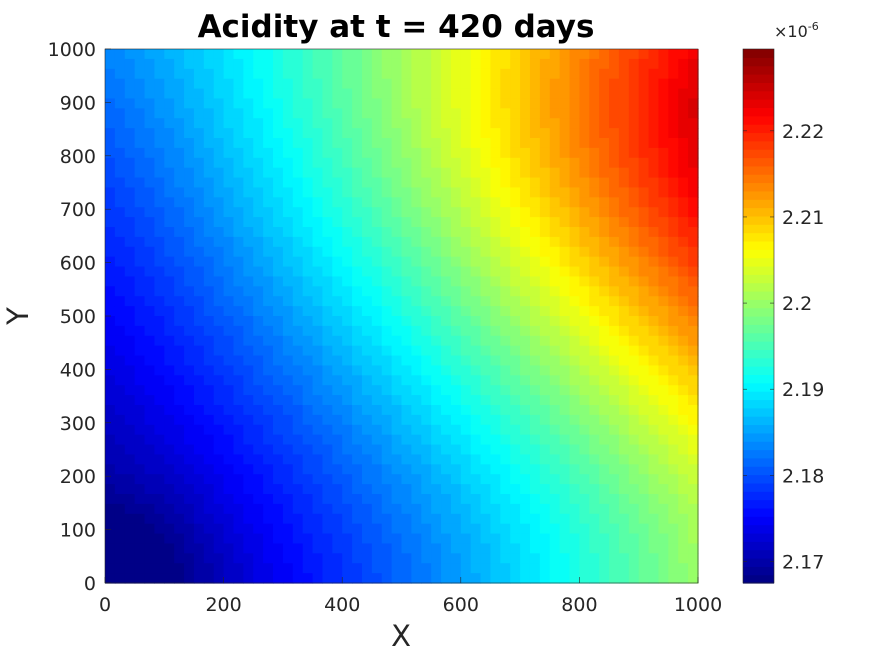 The height and width of the screenshot is (656, 891). I want to click on y-tick-label: 400, so click(78, 370).